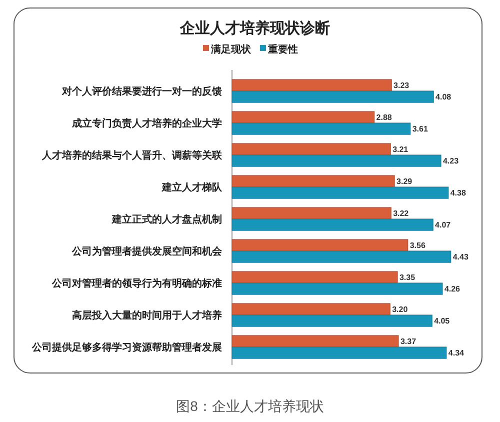  I want to click on y-tick-label: 公司提供足够多得学习资源帮助管理者发展, so click(126, 348).